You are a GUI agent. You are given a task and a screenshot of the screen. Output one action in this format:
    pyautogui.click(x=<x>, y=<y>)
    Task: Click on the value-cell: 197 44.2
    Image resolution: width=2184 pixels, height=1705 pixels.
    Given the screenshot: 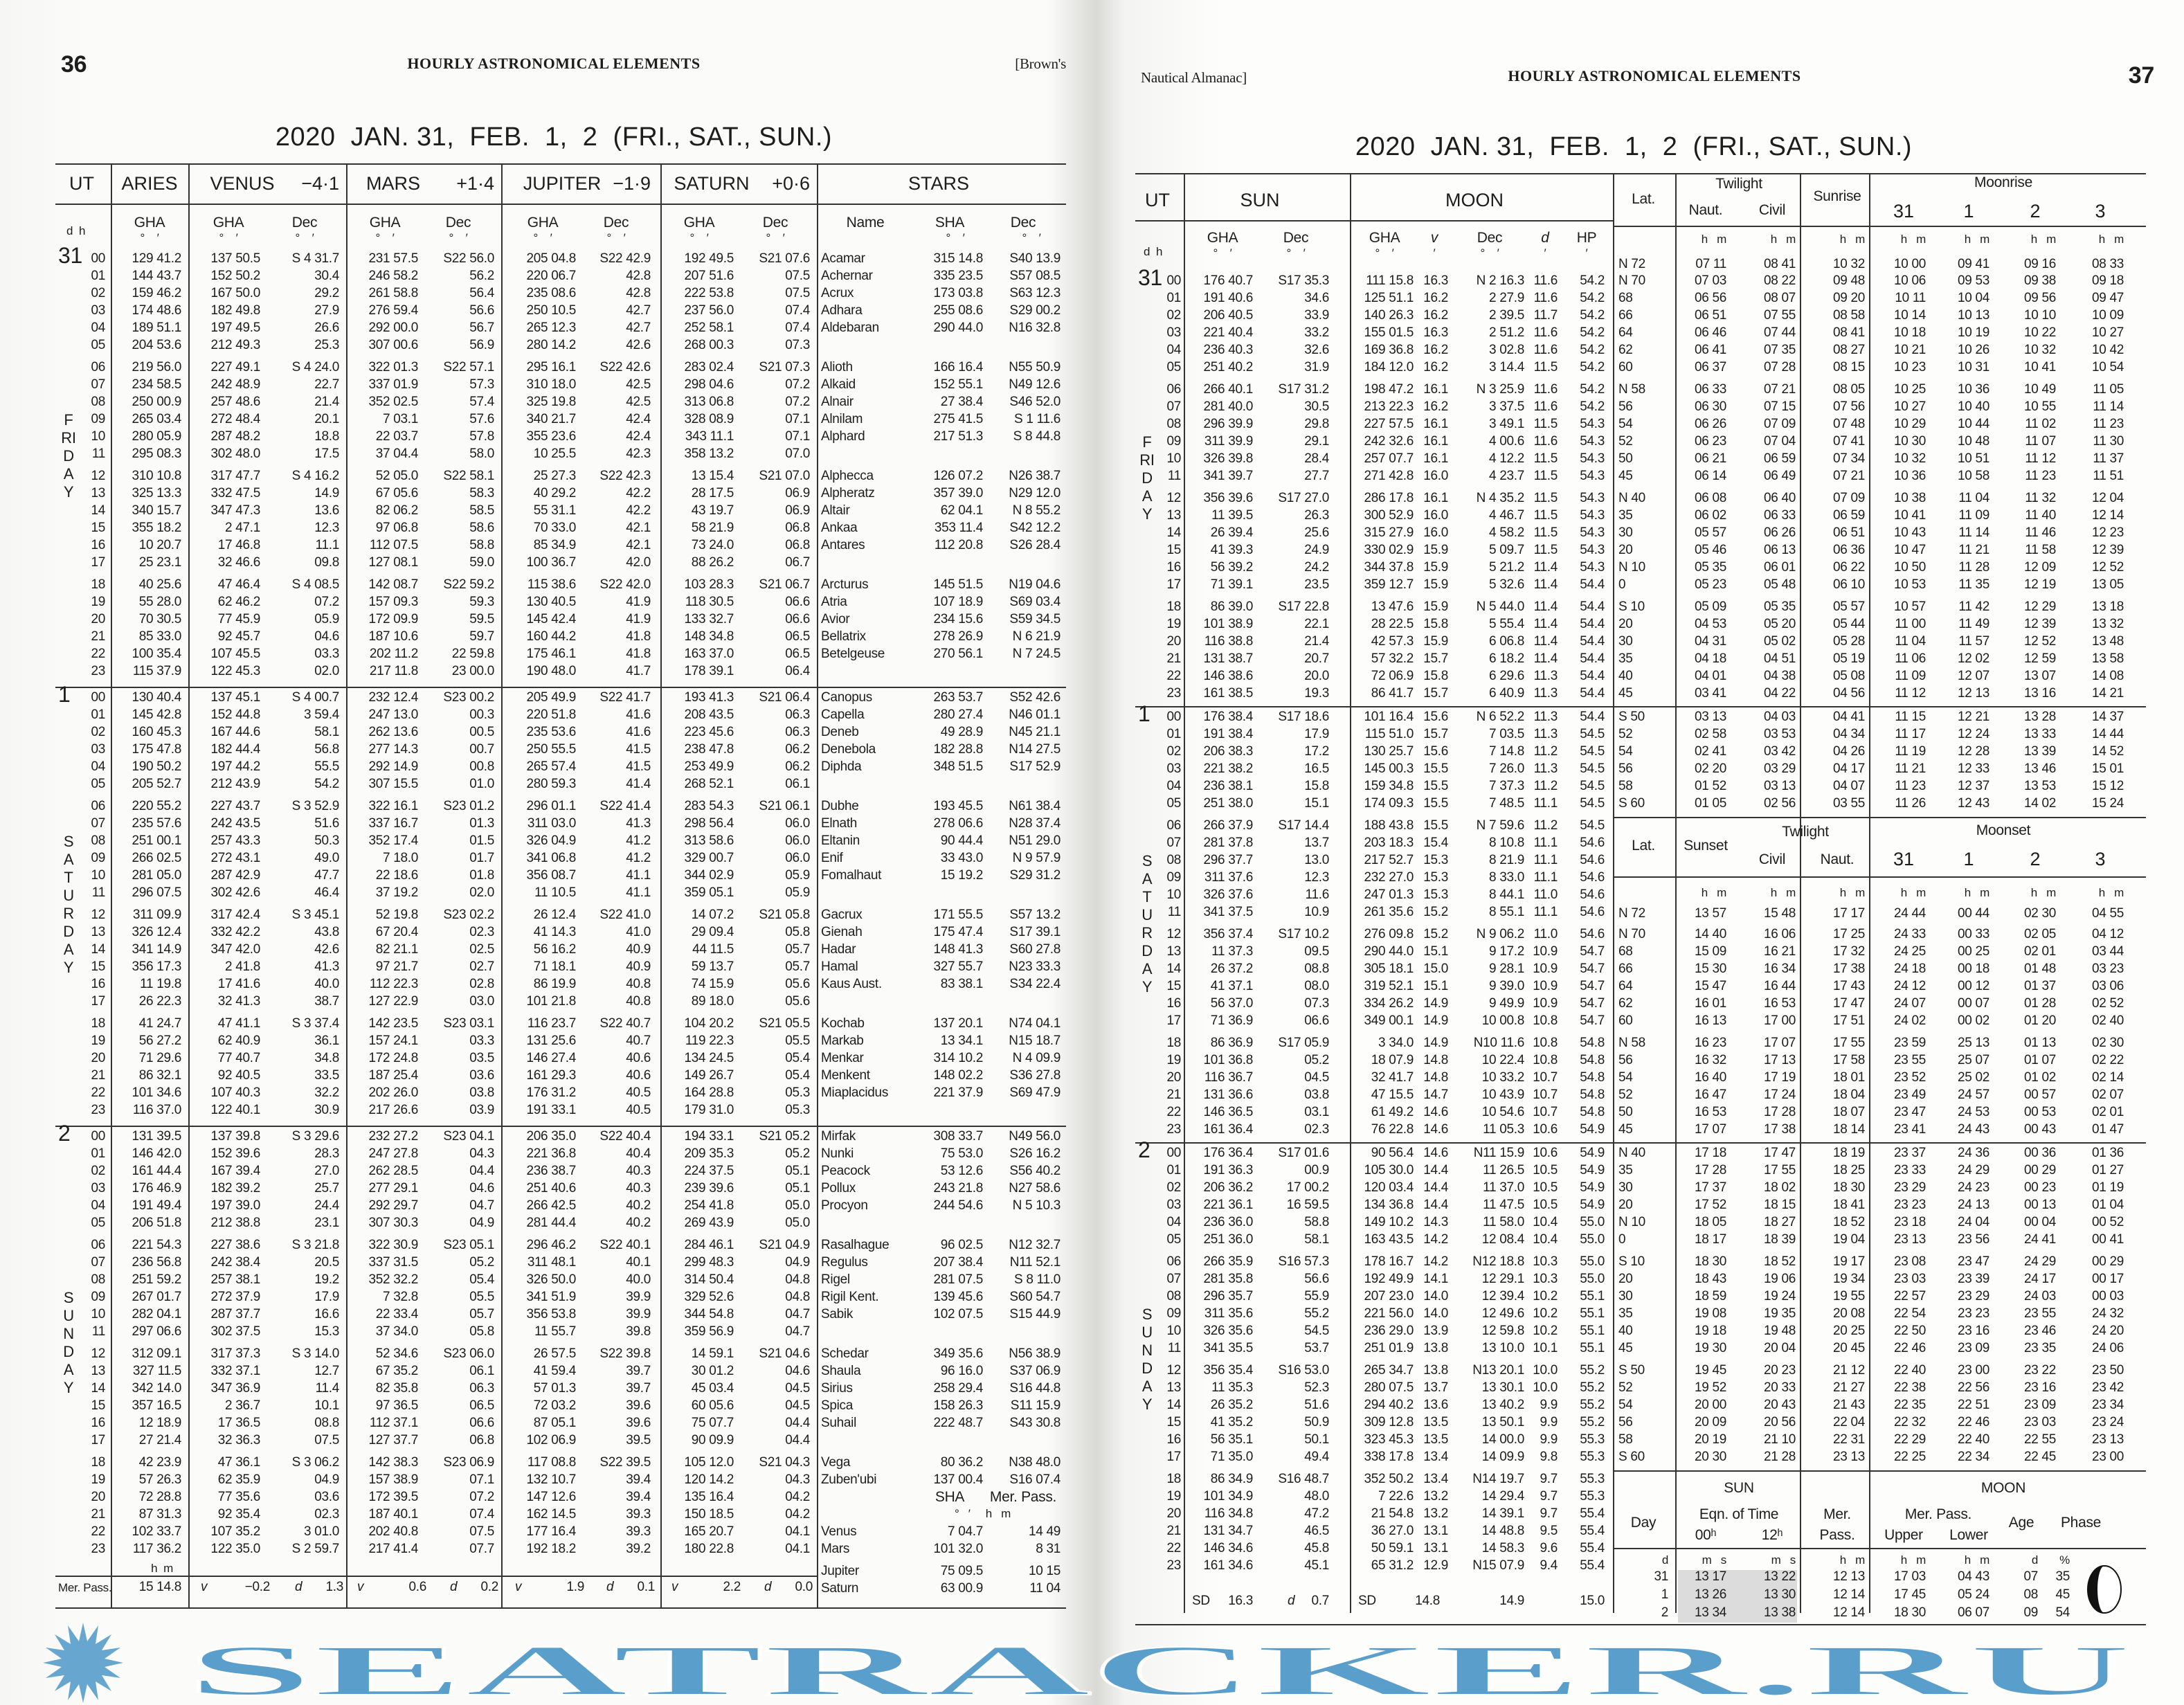 What is the action you would take?
    pyautogui.click(x=235, y=766)
    